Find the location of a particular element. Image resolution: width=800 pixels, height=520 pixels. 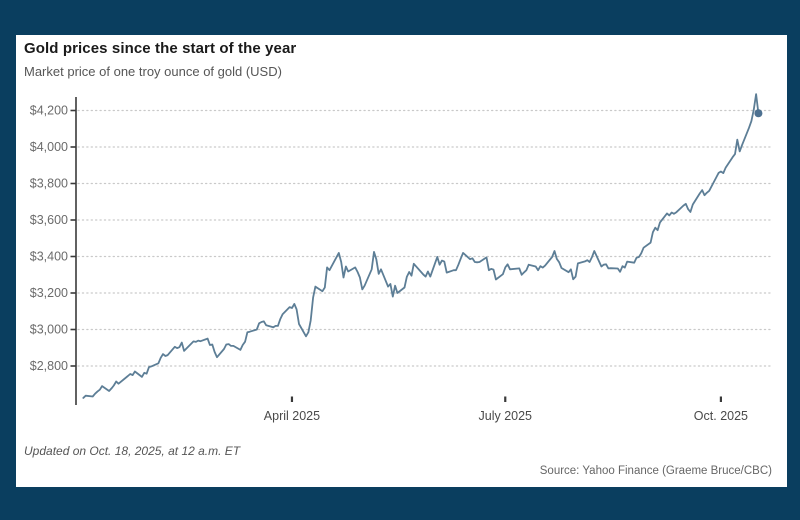

series-end-dot is located at coordinates (758, 113).